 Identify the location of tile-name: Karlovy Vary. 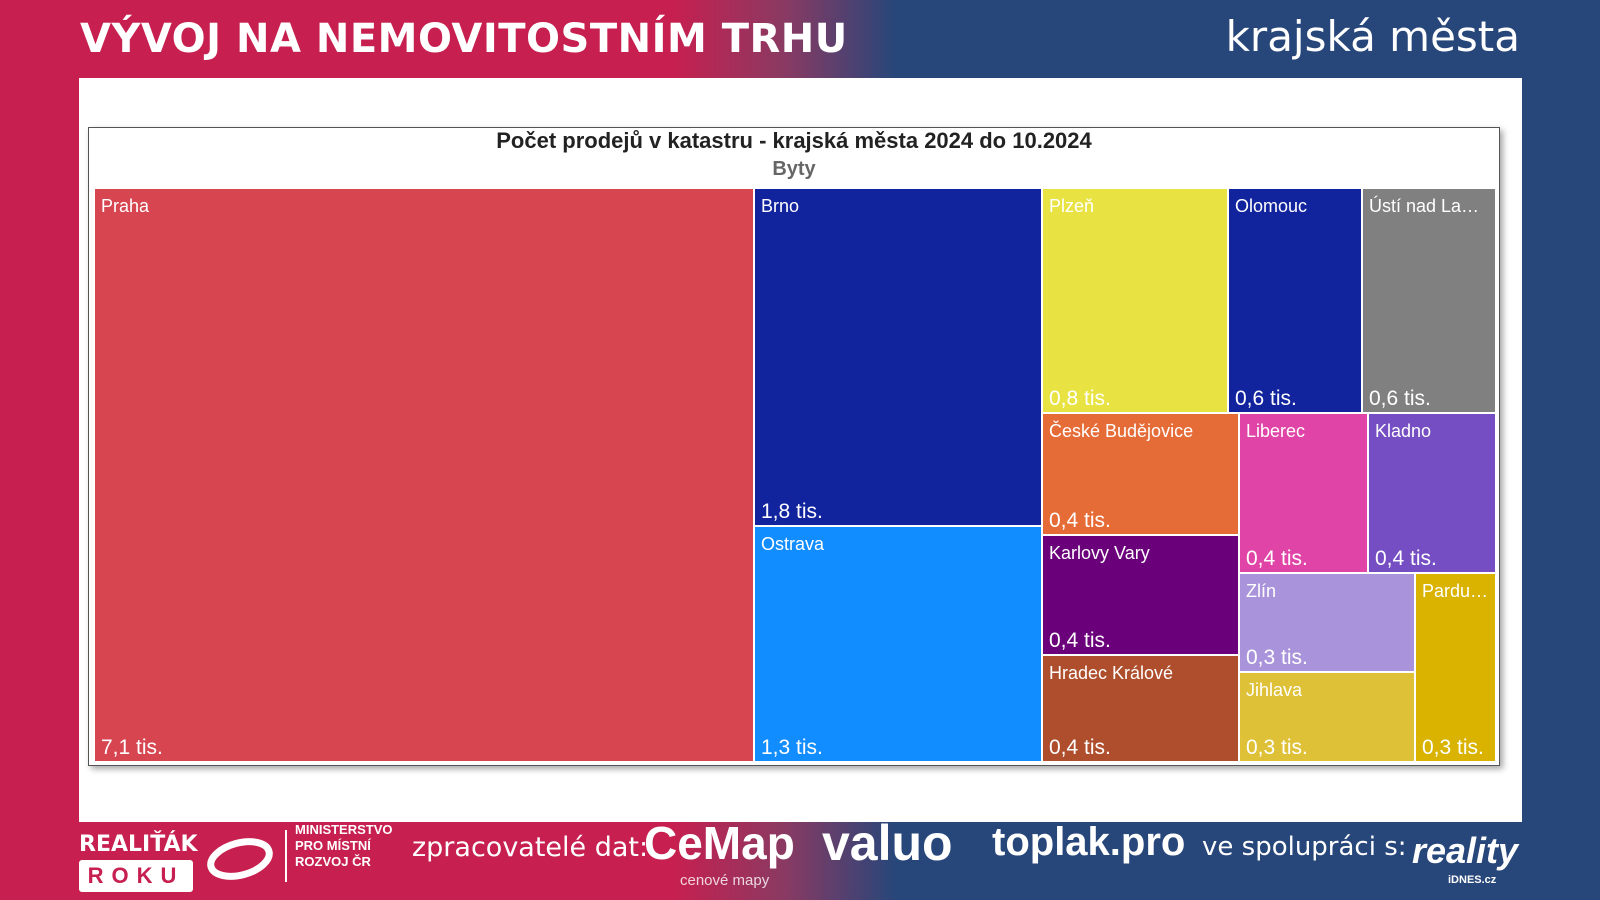
(1099, 553).